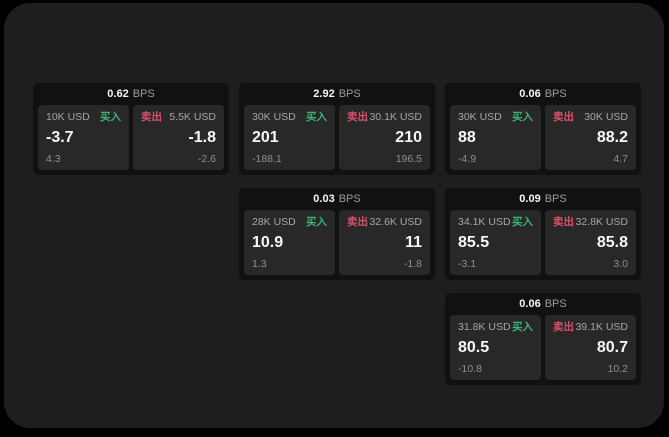 This screenshot has height=437, width=669. What do you see at coordinates (60, 137) in the screenshot?
I see `buy-price: -3.7` at bounding box center [60, 137].